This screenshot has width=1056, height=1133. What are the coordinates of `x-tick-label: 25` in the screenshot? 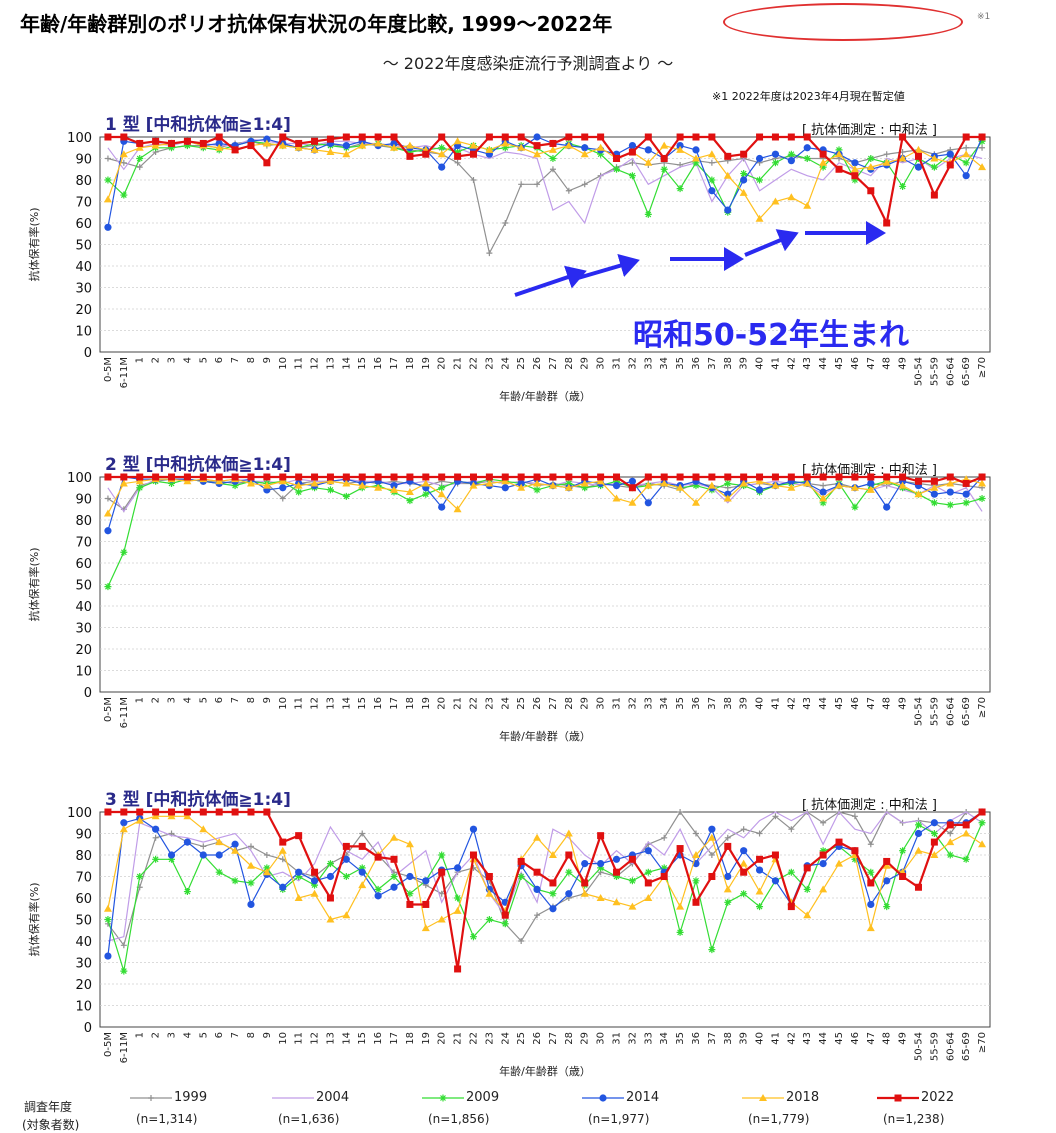 It's located at (521, 1038).